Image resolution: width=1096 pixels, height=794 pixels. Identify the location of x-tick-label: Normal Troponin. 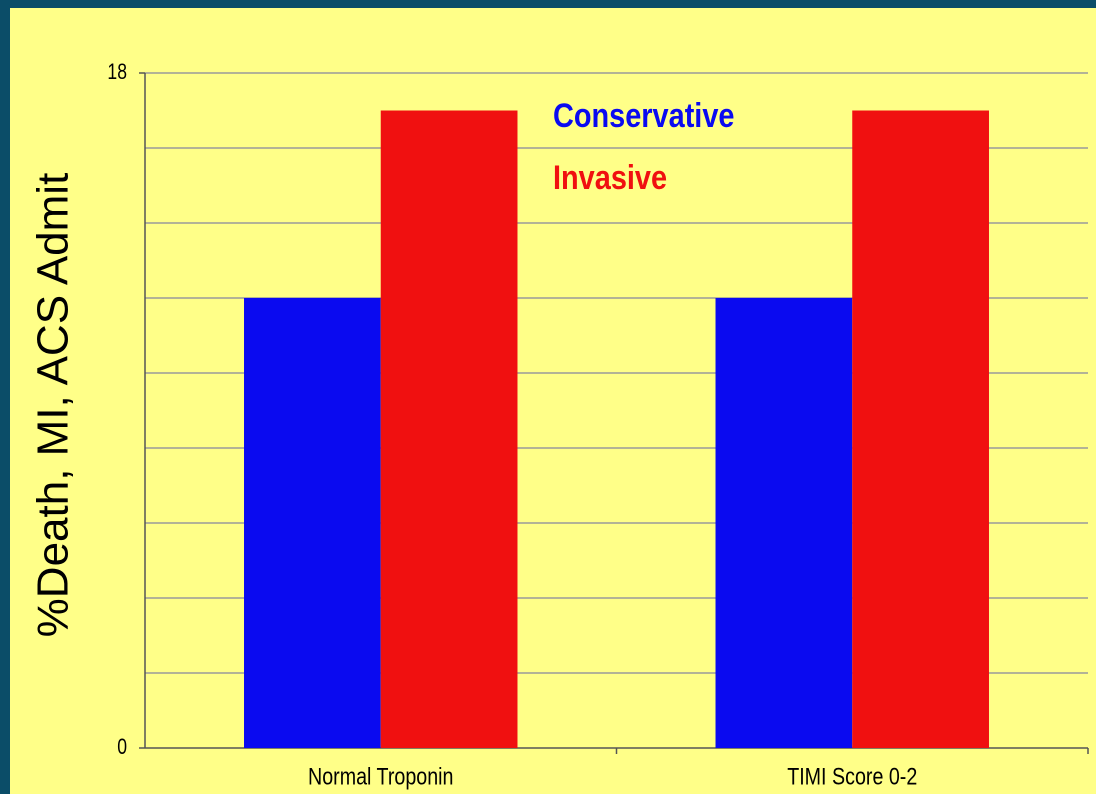
(380, 775).